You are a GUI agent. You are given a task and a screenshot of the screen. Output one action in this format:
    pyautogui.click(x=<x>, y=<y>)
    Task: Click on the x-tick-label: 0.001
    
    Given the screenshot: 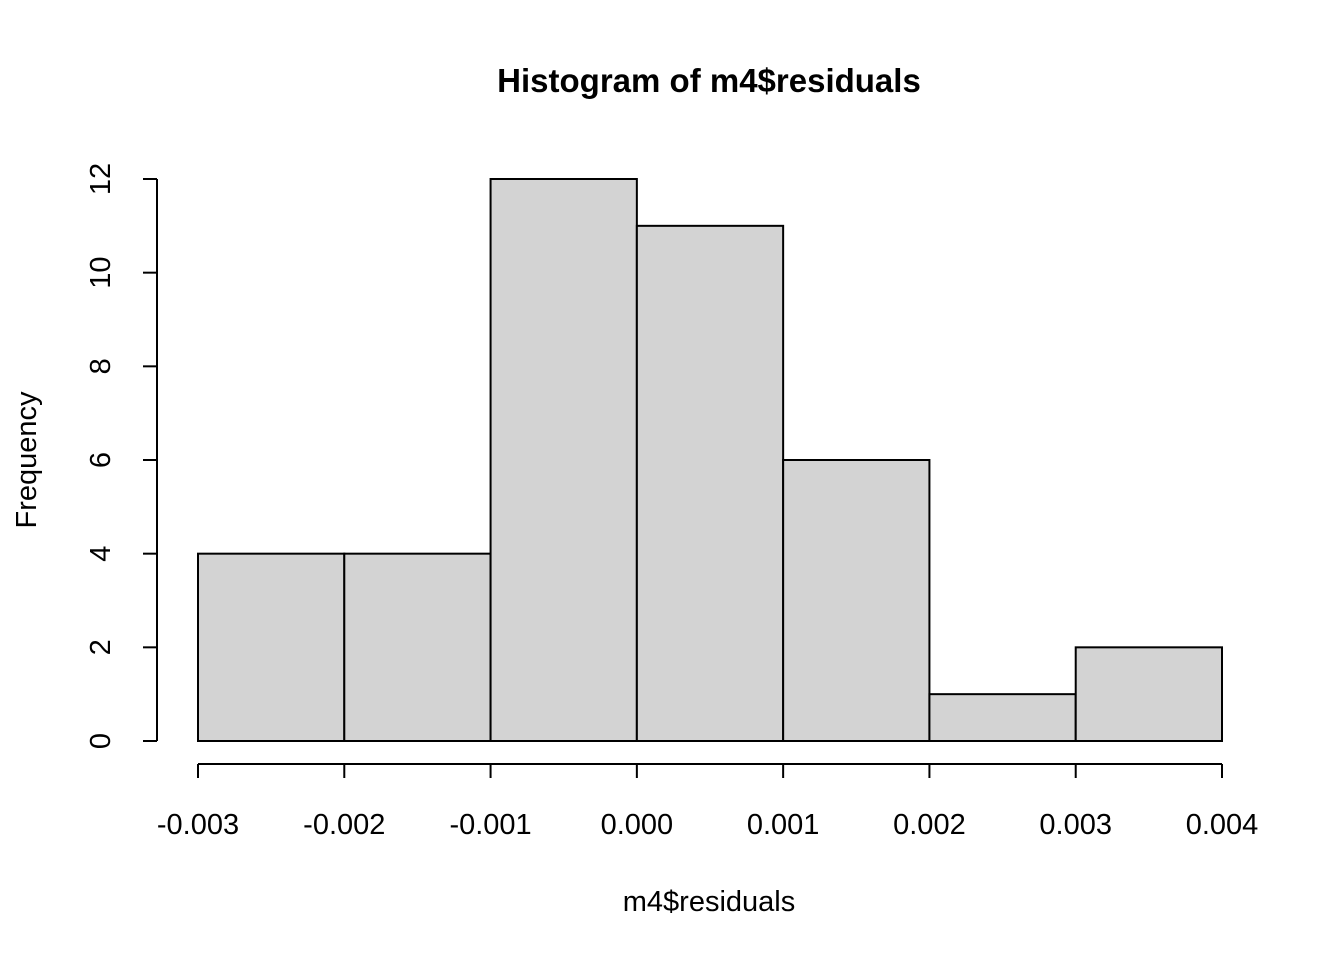 What is the action you would take?
    pyautogui.click(x=783, y=825)
    